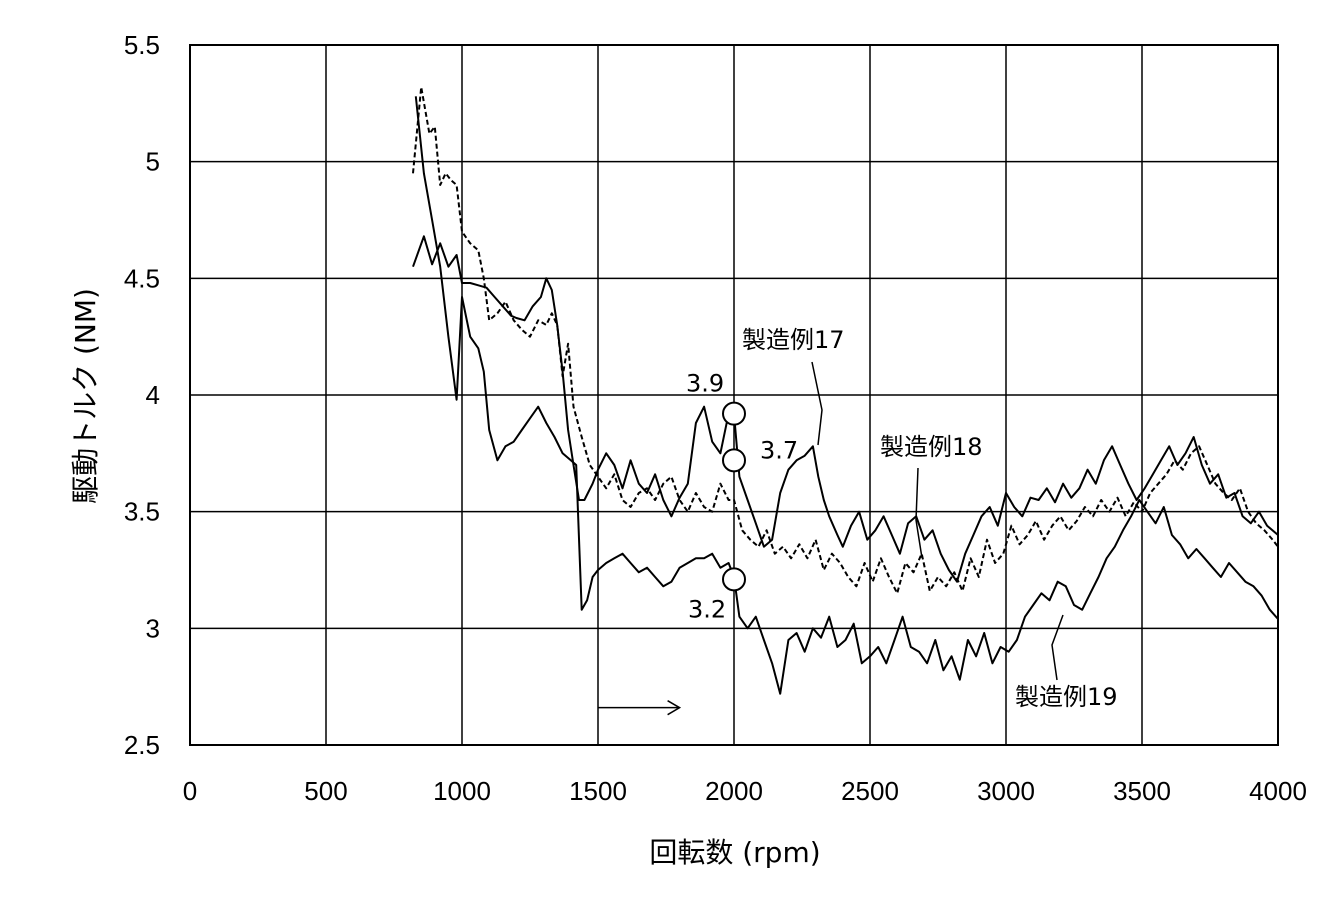 The image size is (1339, 898). Describe the element at coordinates (142, 512) in the screenshot. I see `y-tick-label: 3.5` at that location.